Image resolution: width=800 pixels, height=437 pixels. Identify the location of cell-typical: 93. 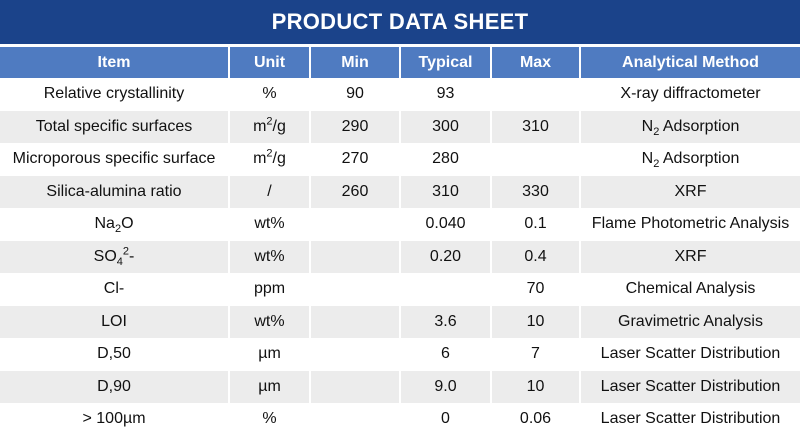
(445, 94).